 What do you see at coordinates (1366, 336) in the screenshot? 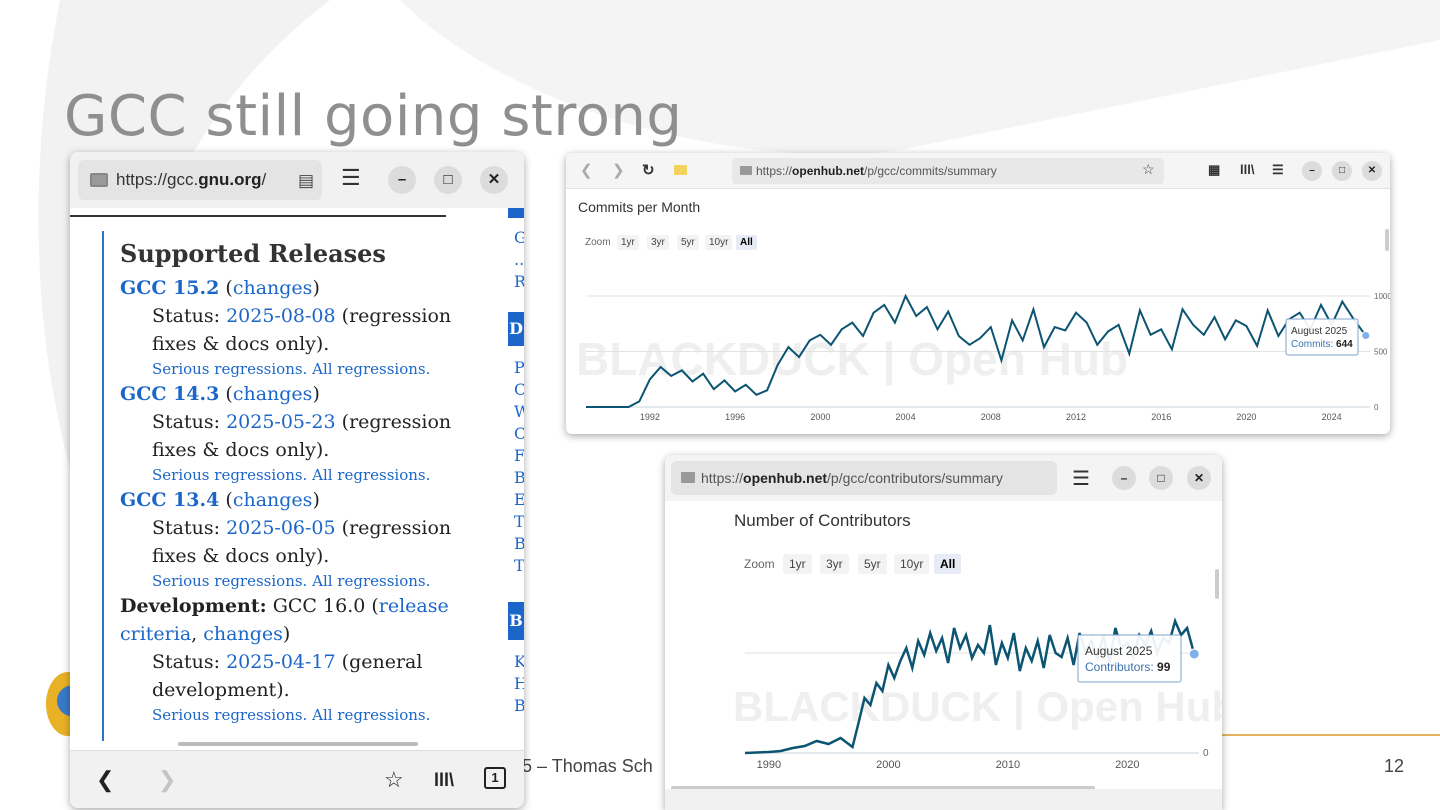
I see `commits-last-point` at bounding box center [1366, 336].